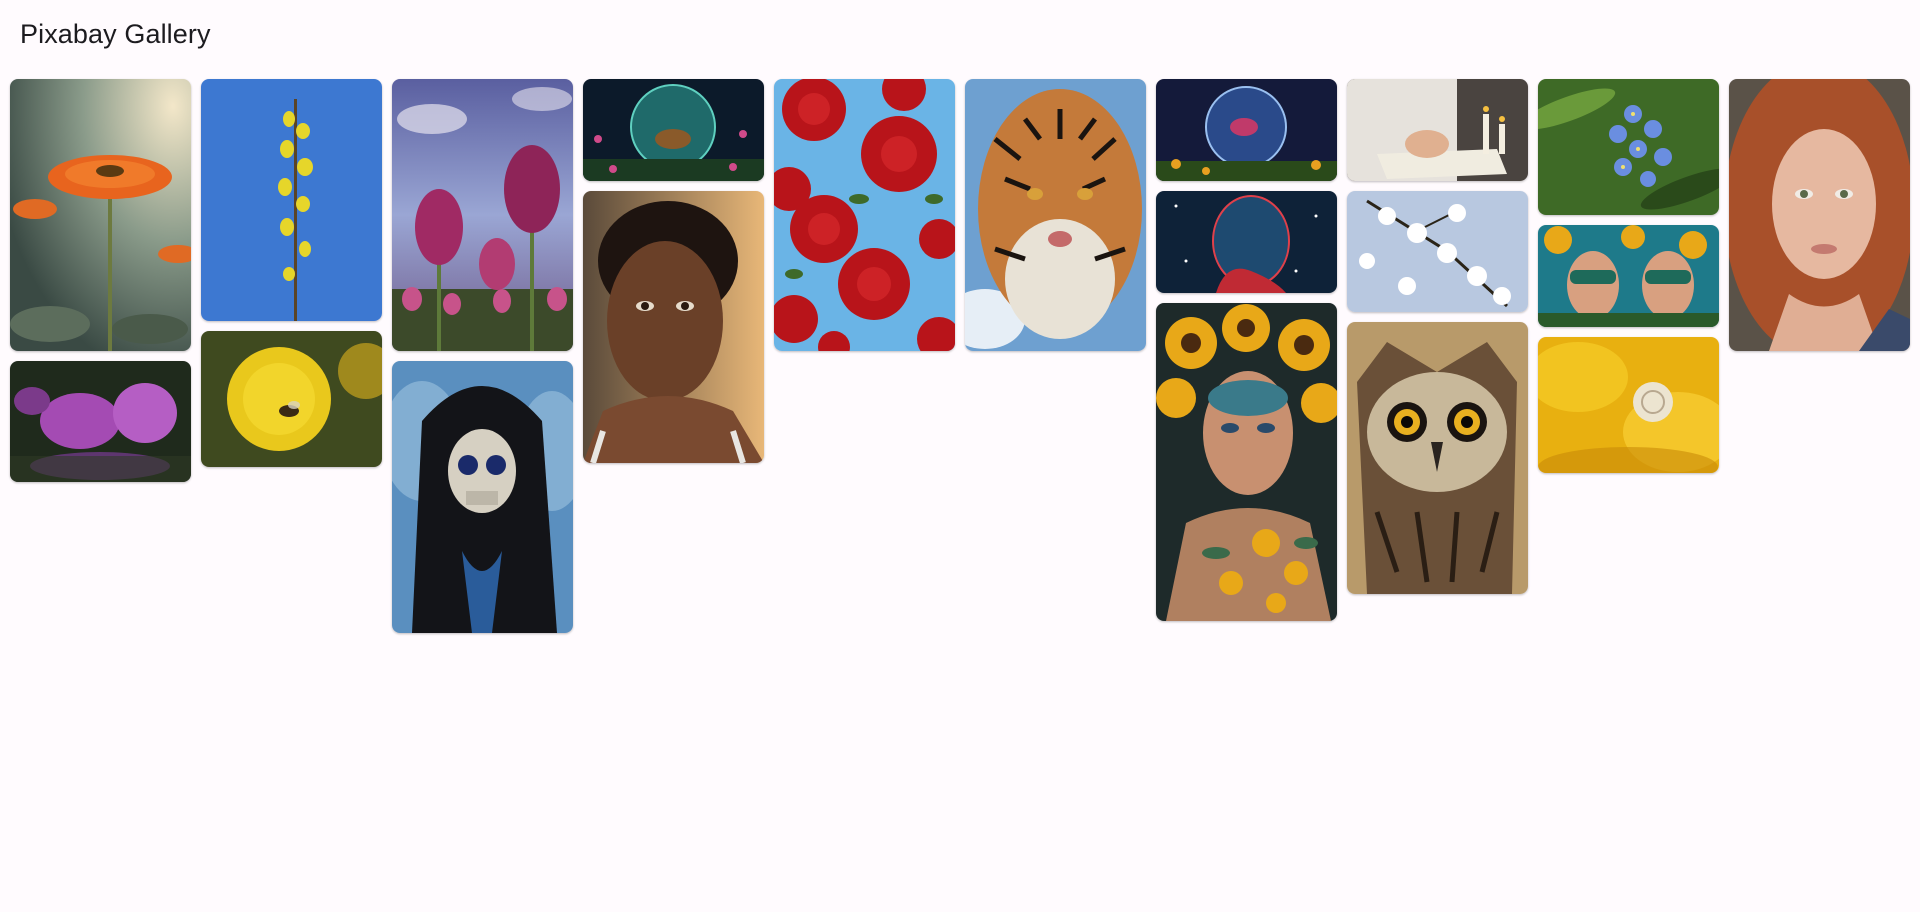 This screenshot has height=912, width=1920. Describe the element at coordinates (1437, 130) in the screenshot. I see `praying-hands-bible-candles-image` at that location.